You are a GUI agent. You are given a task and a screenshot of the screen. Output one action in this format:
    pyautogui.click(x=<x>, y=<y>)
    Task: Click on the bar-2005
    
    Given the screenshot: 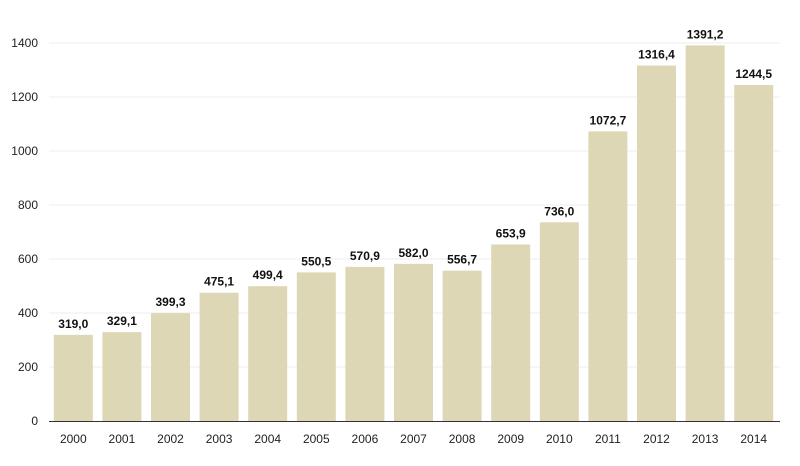 What is the action you would take?
    pyautogui.click(x=316, y=346)
    